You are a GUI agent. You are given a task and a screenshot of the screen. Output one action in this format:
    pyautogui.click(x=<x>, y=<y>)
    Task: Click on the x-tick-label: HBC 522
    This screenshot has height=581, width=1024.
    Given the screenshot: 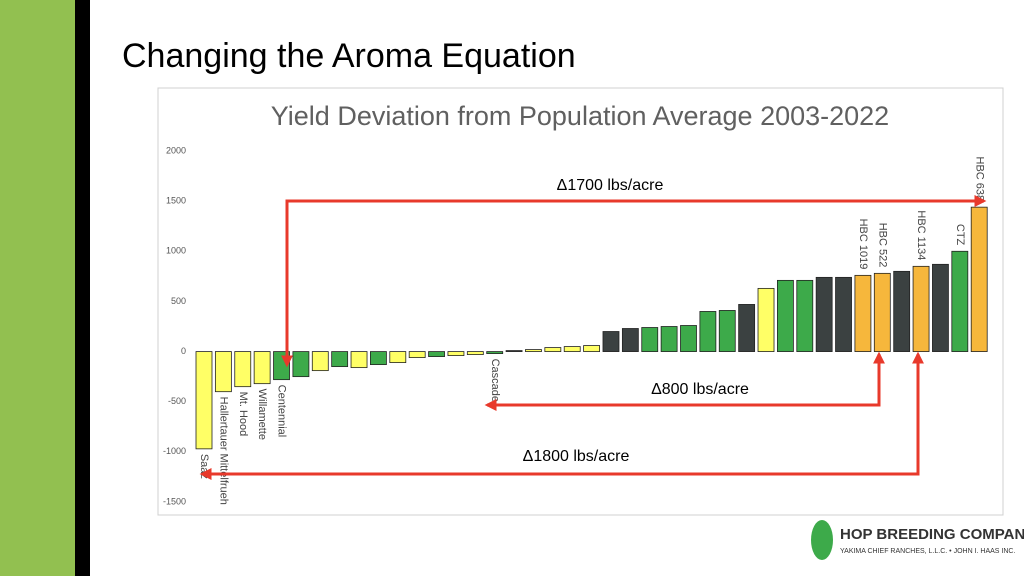 What is the action you would take?
    pyautogui.click(x=882, y=245)
    